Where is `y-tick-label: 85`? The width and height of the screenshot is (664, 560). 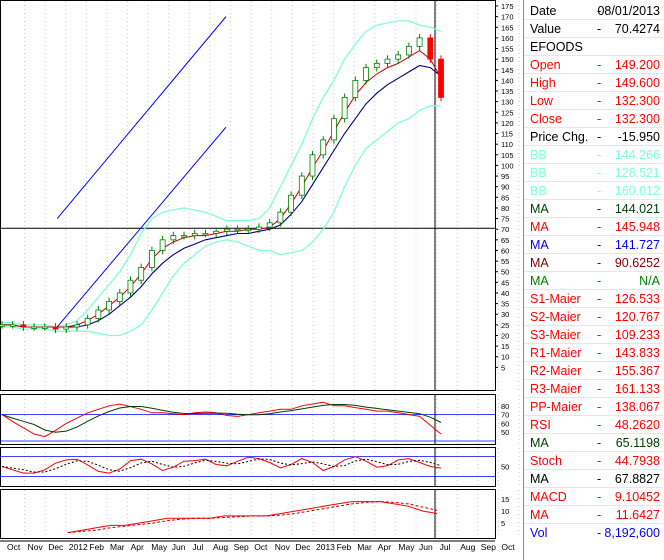 y-tick-label: 85 is located at coordinates (505, 197).